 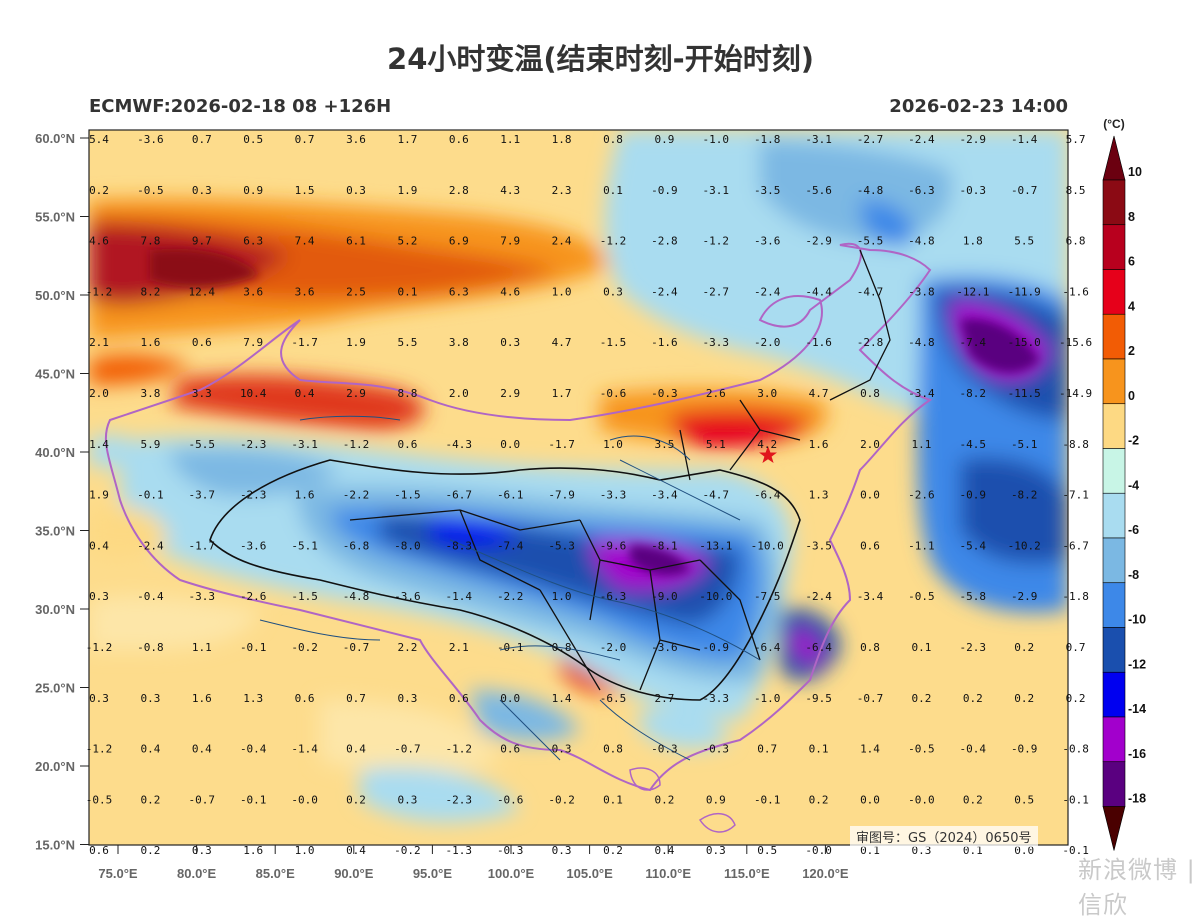 I want to click on grid-value-label: 1.8, so click(x=562, y=139).